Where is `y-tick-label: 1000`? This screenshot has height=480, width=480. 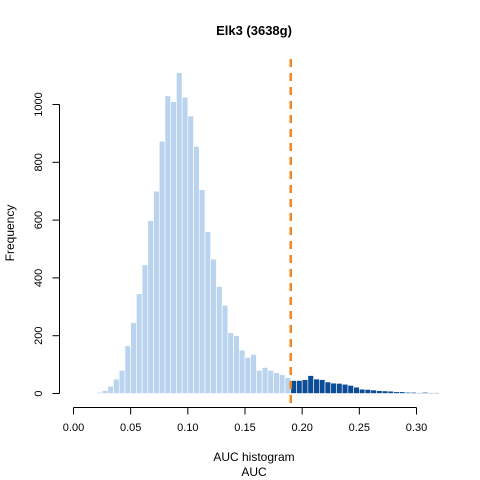 y-tick-label: 1000 is located at coordinates (39, 104).